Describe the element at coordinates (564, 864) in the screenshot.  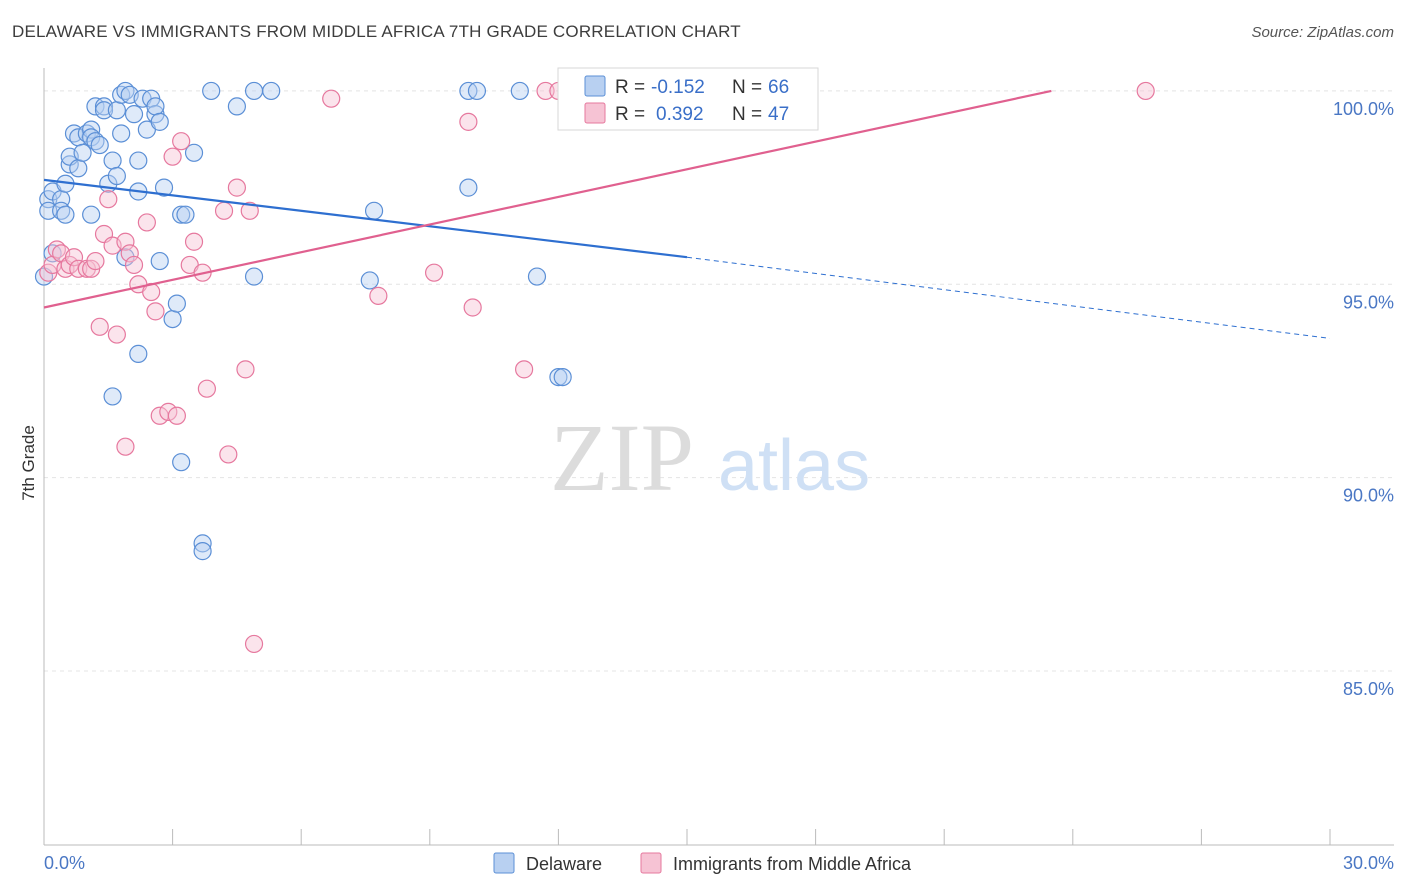
I see `bottom-legend-label-delaware: Delaware` at that location.